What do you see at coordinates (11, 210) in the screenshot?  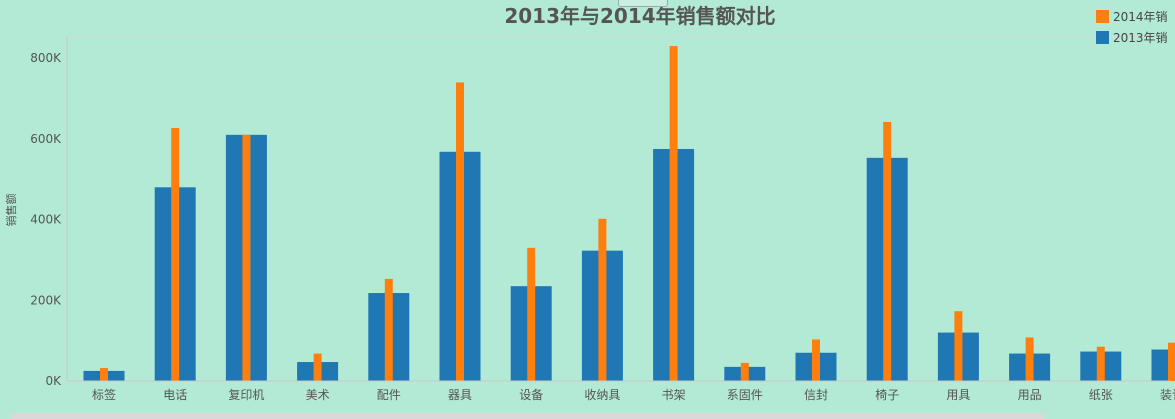 I see `y-axis-label: 销售额` at bounding box center [11, 210].